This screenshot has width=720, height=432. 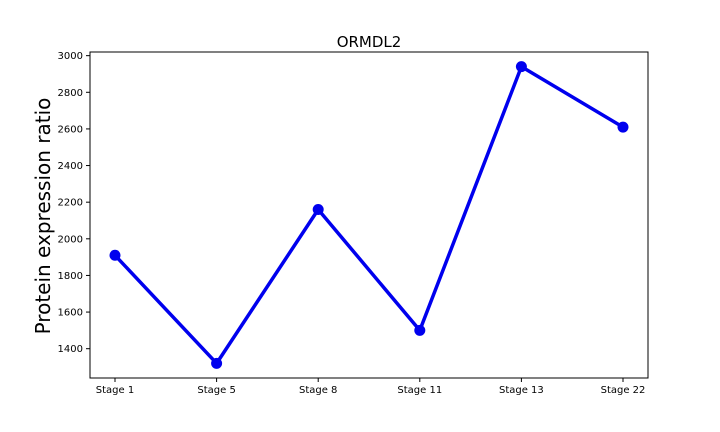 I want to click on x-tick-label-0: Stage 1, so click(x=115, y=390).